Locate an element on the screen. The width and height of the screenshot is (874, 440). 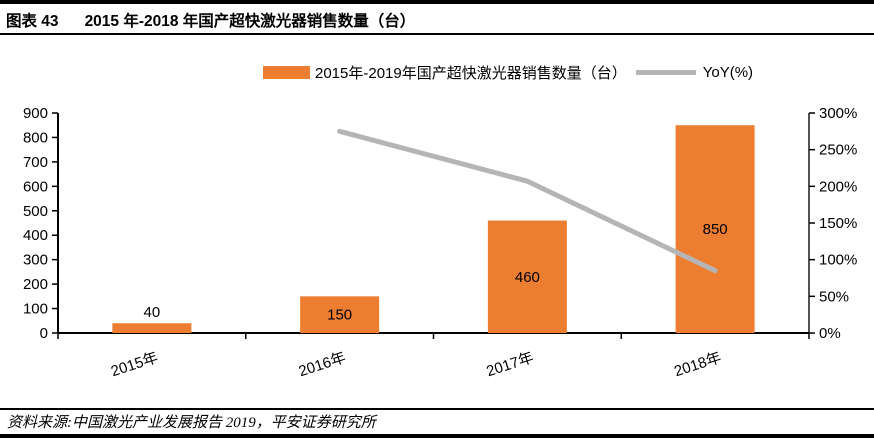
left-axis-tick-label: 900 is located at coordinates (35, 113).